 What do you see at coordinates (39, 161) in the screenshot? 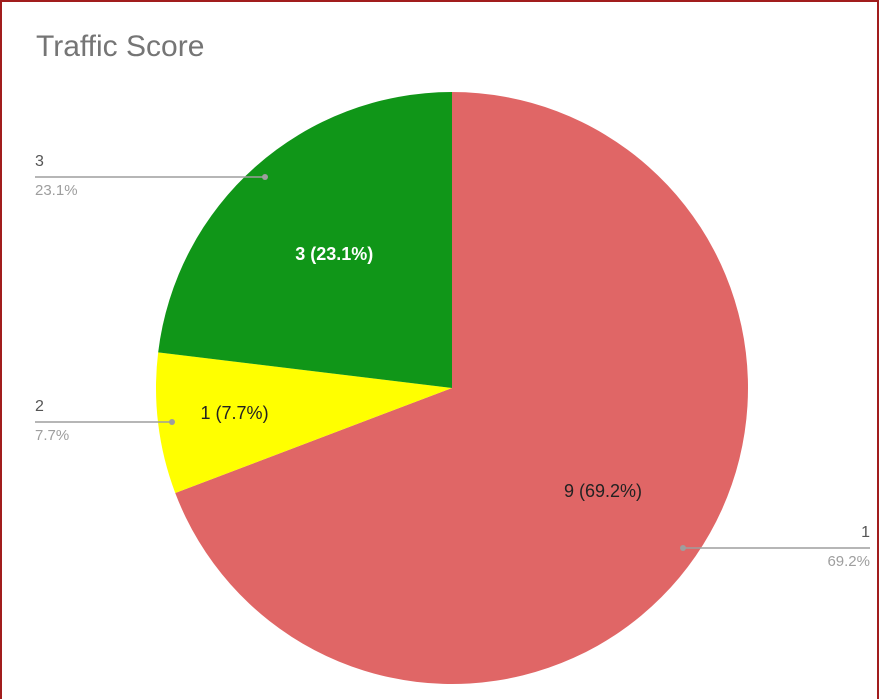
I see `category-label: 3` at bounding box center [39, 161].